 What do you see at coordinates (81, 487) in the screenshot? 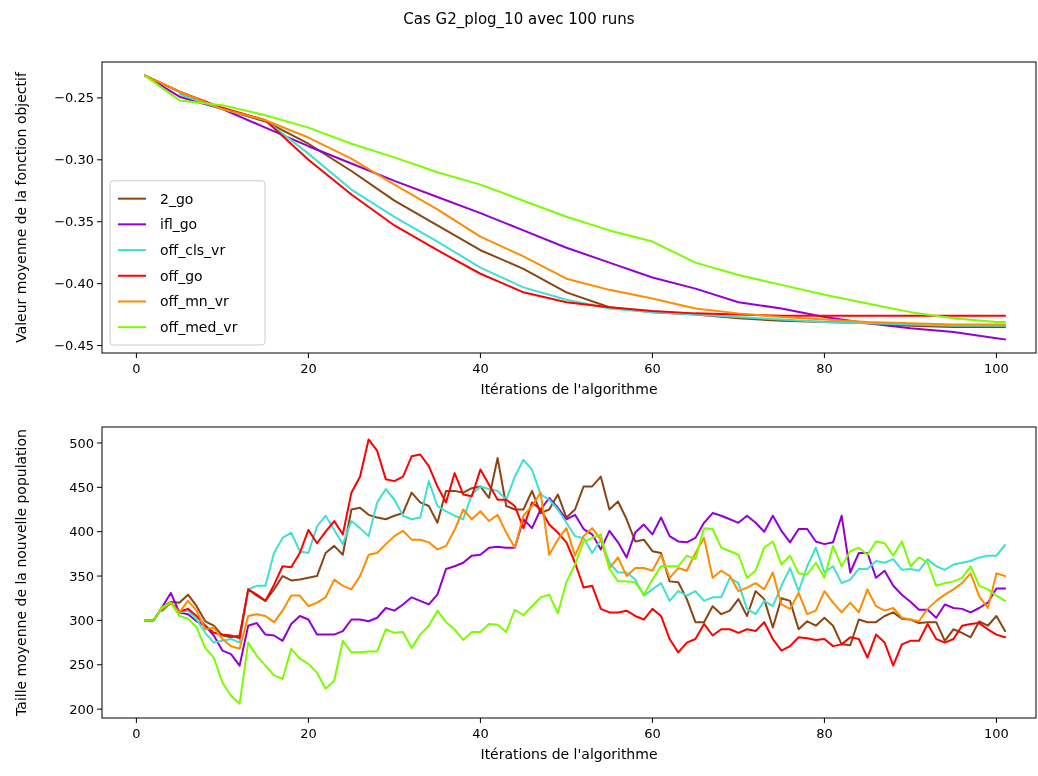
I see `y-tick-label: 450` at bounding box center [81, 487].